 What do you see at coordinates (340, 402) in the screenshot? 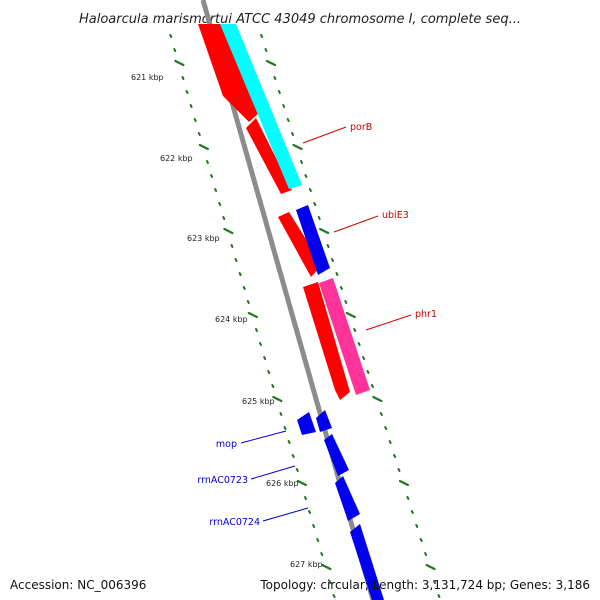
I see `reverse-strand-genes` at bounding box center [340, 402].